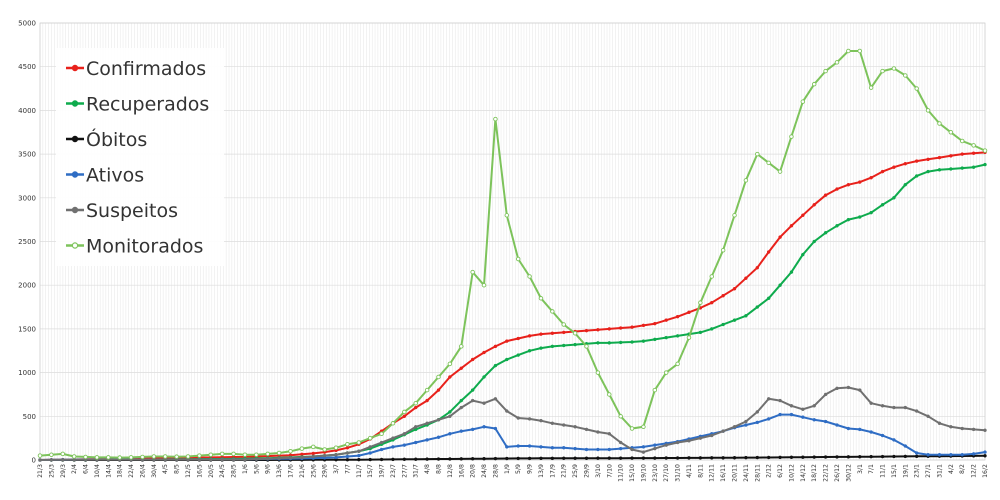  What do you see at coordinates (27, 24) in the screenshot?
I see `y-tick-label: 5000` at bounding box center [27, 24].